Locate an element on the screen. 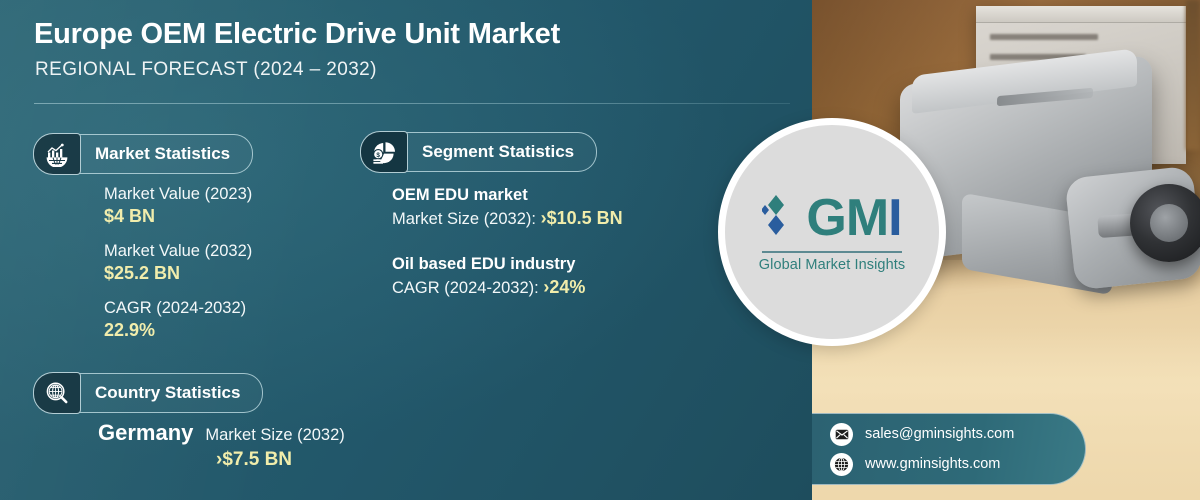 This screenshot has height=500, width=1200. segment-metric-value: $10.5 BN is located at coordinates (584, 218).